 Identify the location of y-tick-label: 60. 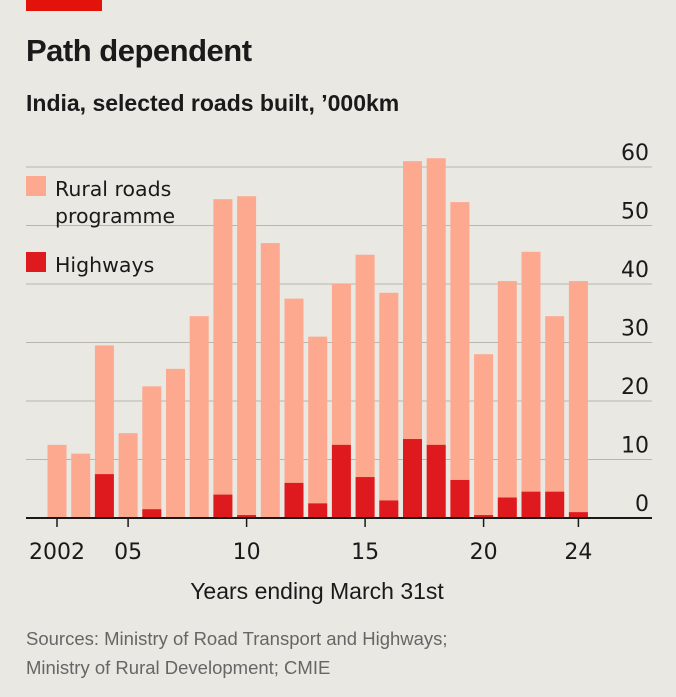
(635, 153).